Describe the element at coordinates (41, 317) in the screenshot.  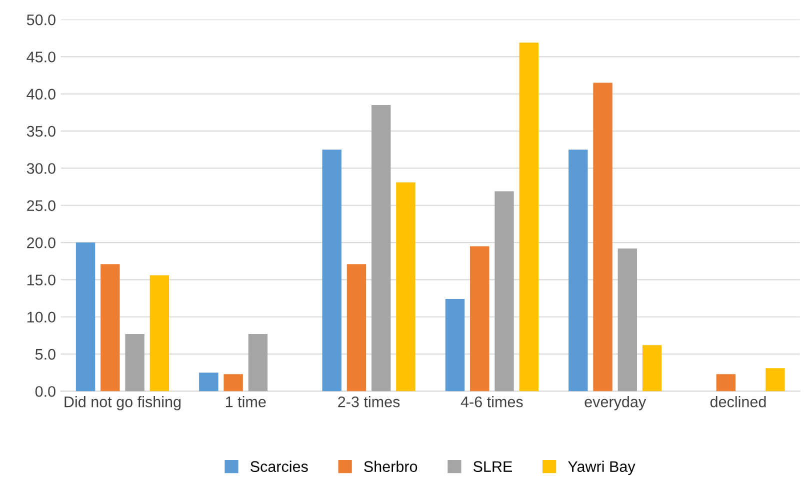
I see `y-tick-label: 10.0` at that location.